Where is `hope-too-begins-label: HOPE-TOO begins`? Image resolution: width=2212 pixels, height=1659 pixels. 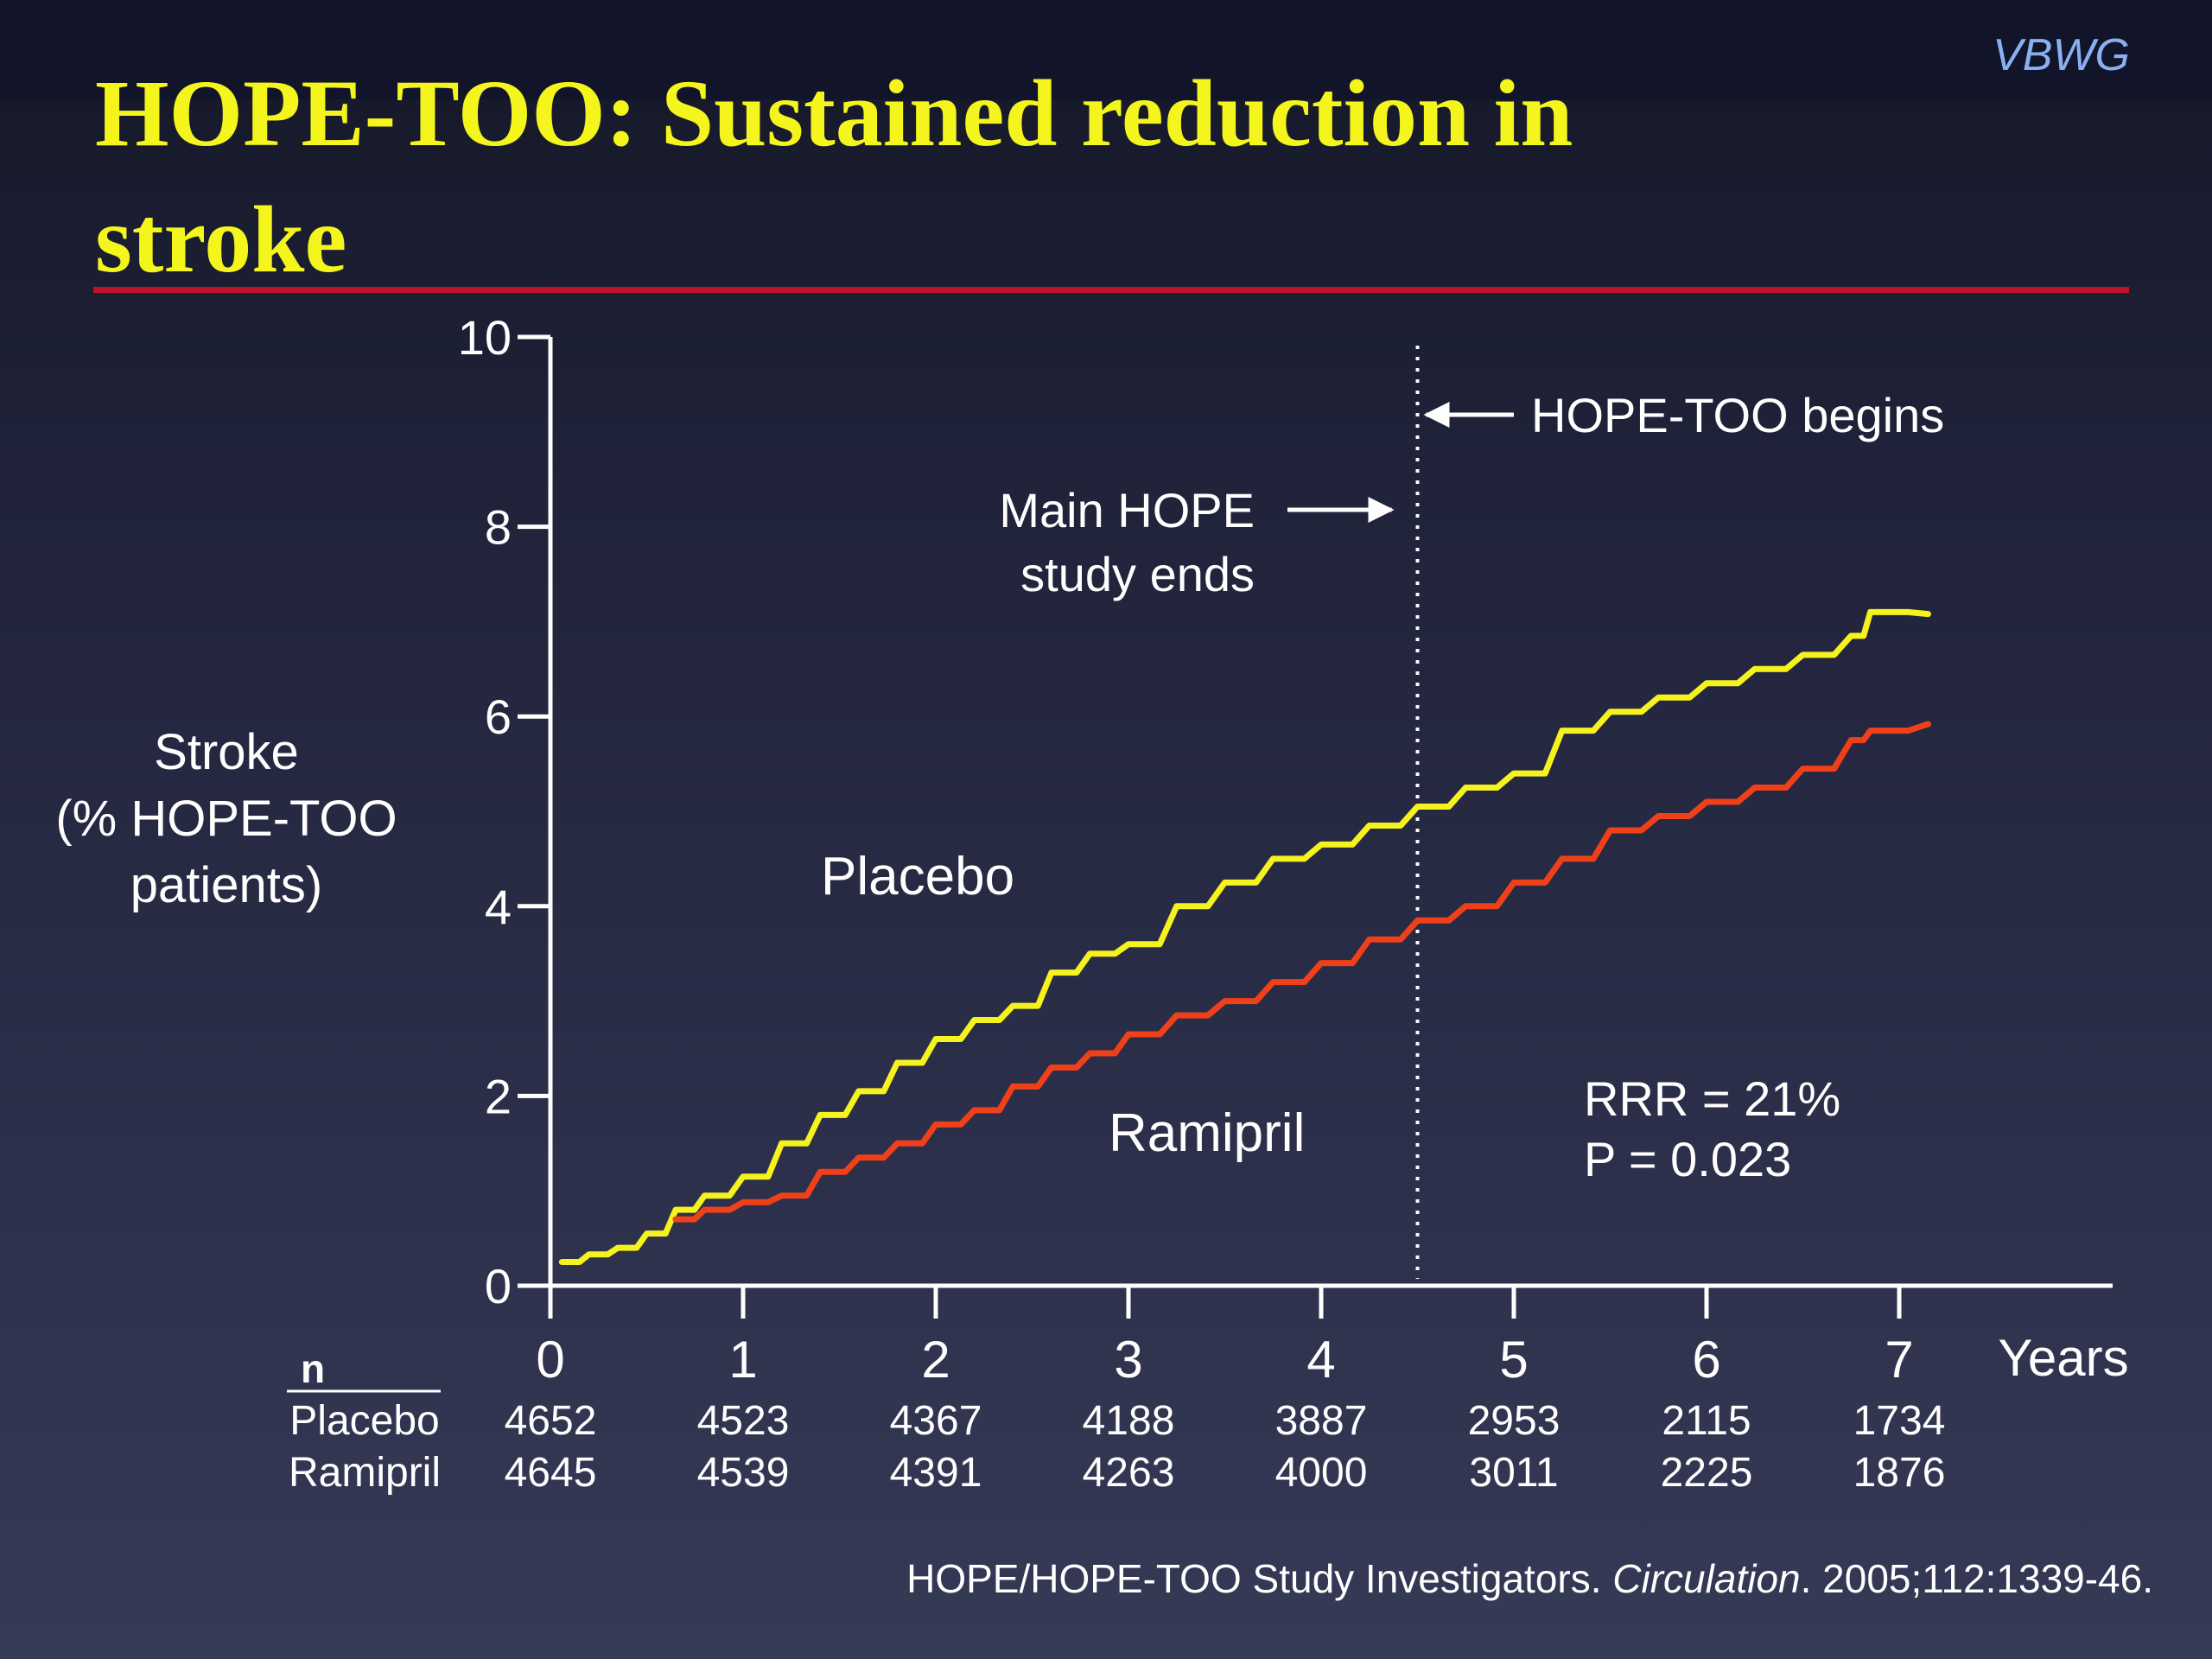 hope-too-begins-label: HOPE-TOO begins is located at coordinates (1737, 415).